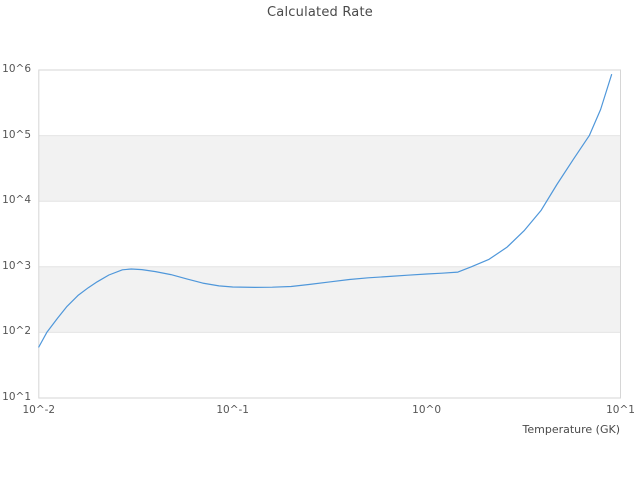 Image resolution: width=640 pixels, height=480 pixels. What do you see at coordinates (39, 410) in the screenshot?
I see `x-tick-label: 10^-2` at bounding box center [39, 410].